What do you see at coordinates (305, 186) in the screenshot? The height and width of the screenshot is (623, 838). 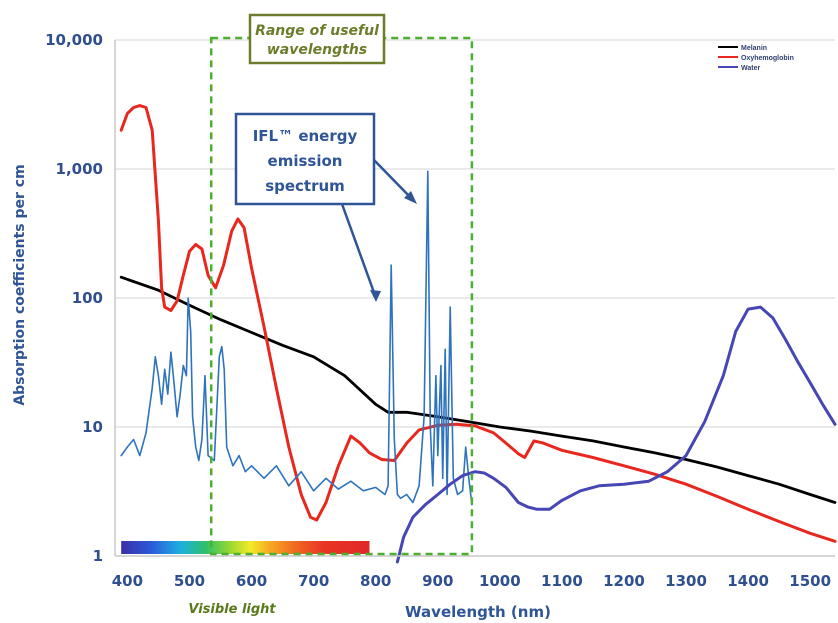 I see `ifl-label-line3: spectrum` at bounding box center [305, 186].